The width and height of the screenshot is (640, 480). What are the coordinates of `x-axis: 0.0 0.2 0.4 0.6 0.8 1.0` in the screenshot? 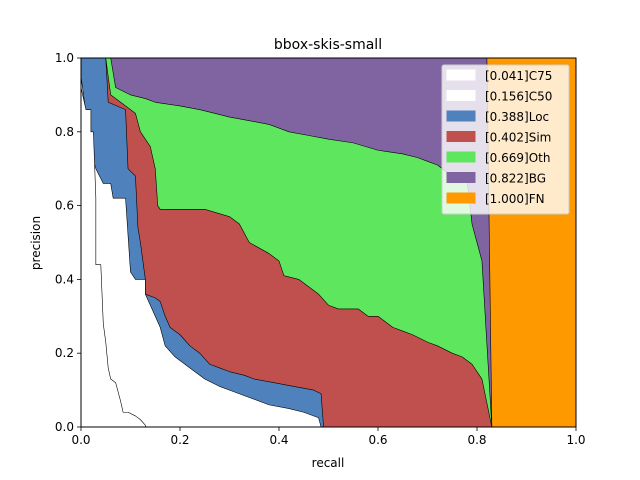 It's located at (328, 437).